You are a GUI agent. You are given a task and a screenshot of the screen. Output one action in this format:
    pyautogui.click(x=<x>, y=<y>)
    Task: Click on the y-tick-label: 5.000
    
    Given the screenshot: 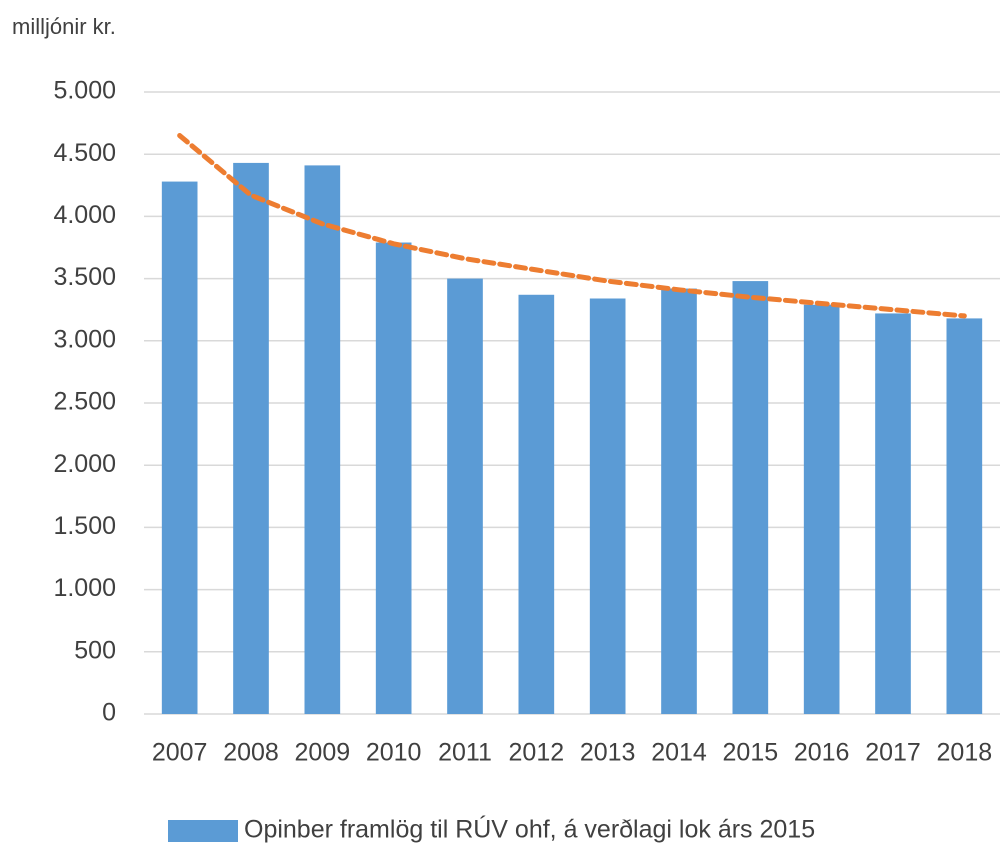 What is the action you would take?
    pyautogui.click(x=84, y=91)
    